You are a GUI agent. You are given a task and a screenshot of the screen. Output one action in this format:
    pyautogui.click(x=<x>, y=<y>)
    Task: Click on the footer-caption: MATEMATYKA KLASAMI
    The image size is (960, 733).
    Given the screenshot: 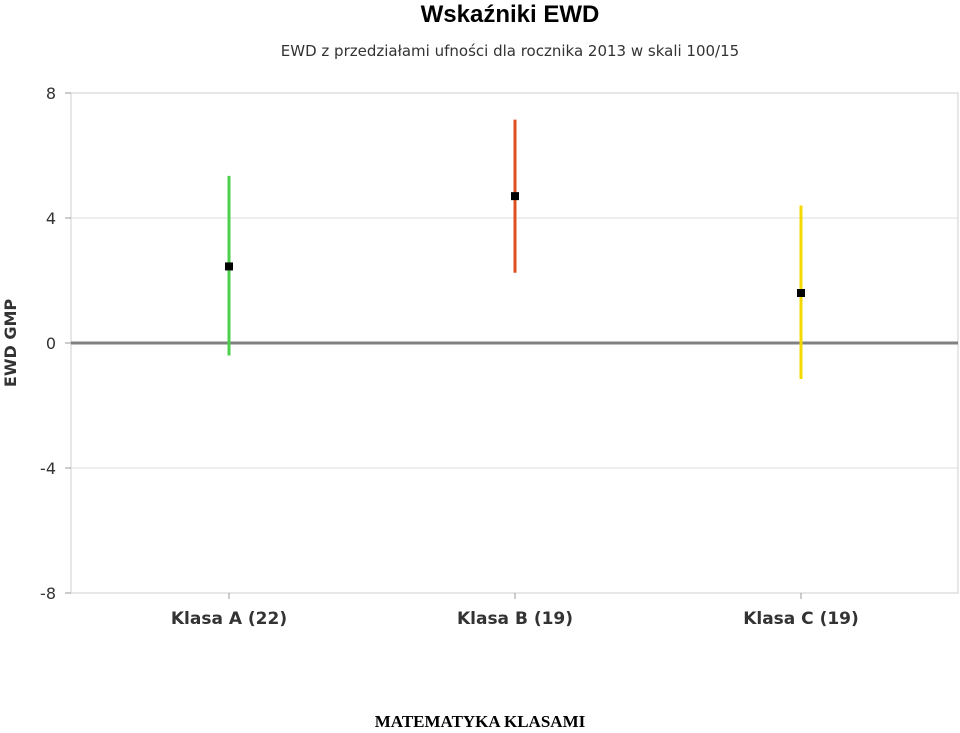 What is the action you would take?
    pyautogui.click(x=480, y=721)
    